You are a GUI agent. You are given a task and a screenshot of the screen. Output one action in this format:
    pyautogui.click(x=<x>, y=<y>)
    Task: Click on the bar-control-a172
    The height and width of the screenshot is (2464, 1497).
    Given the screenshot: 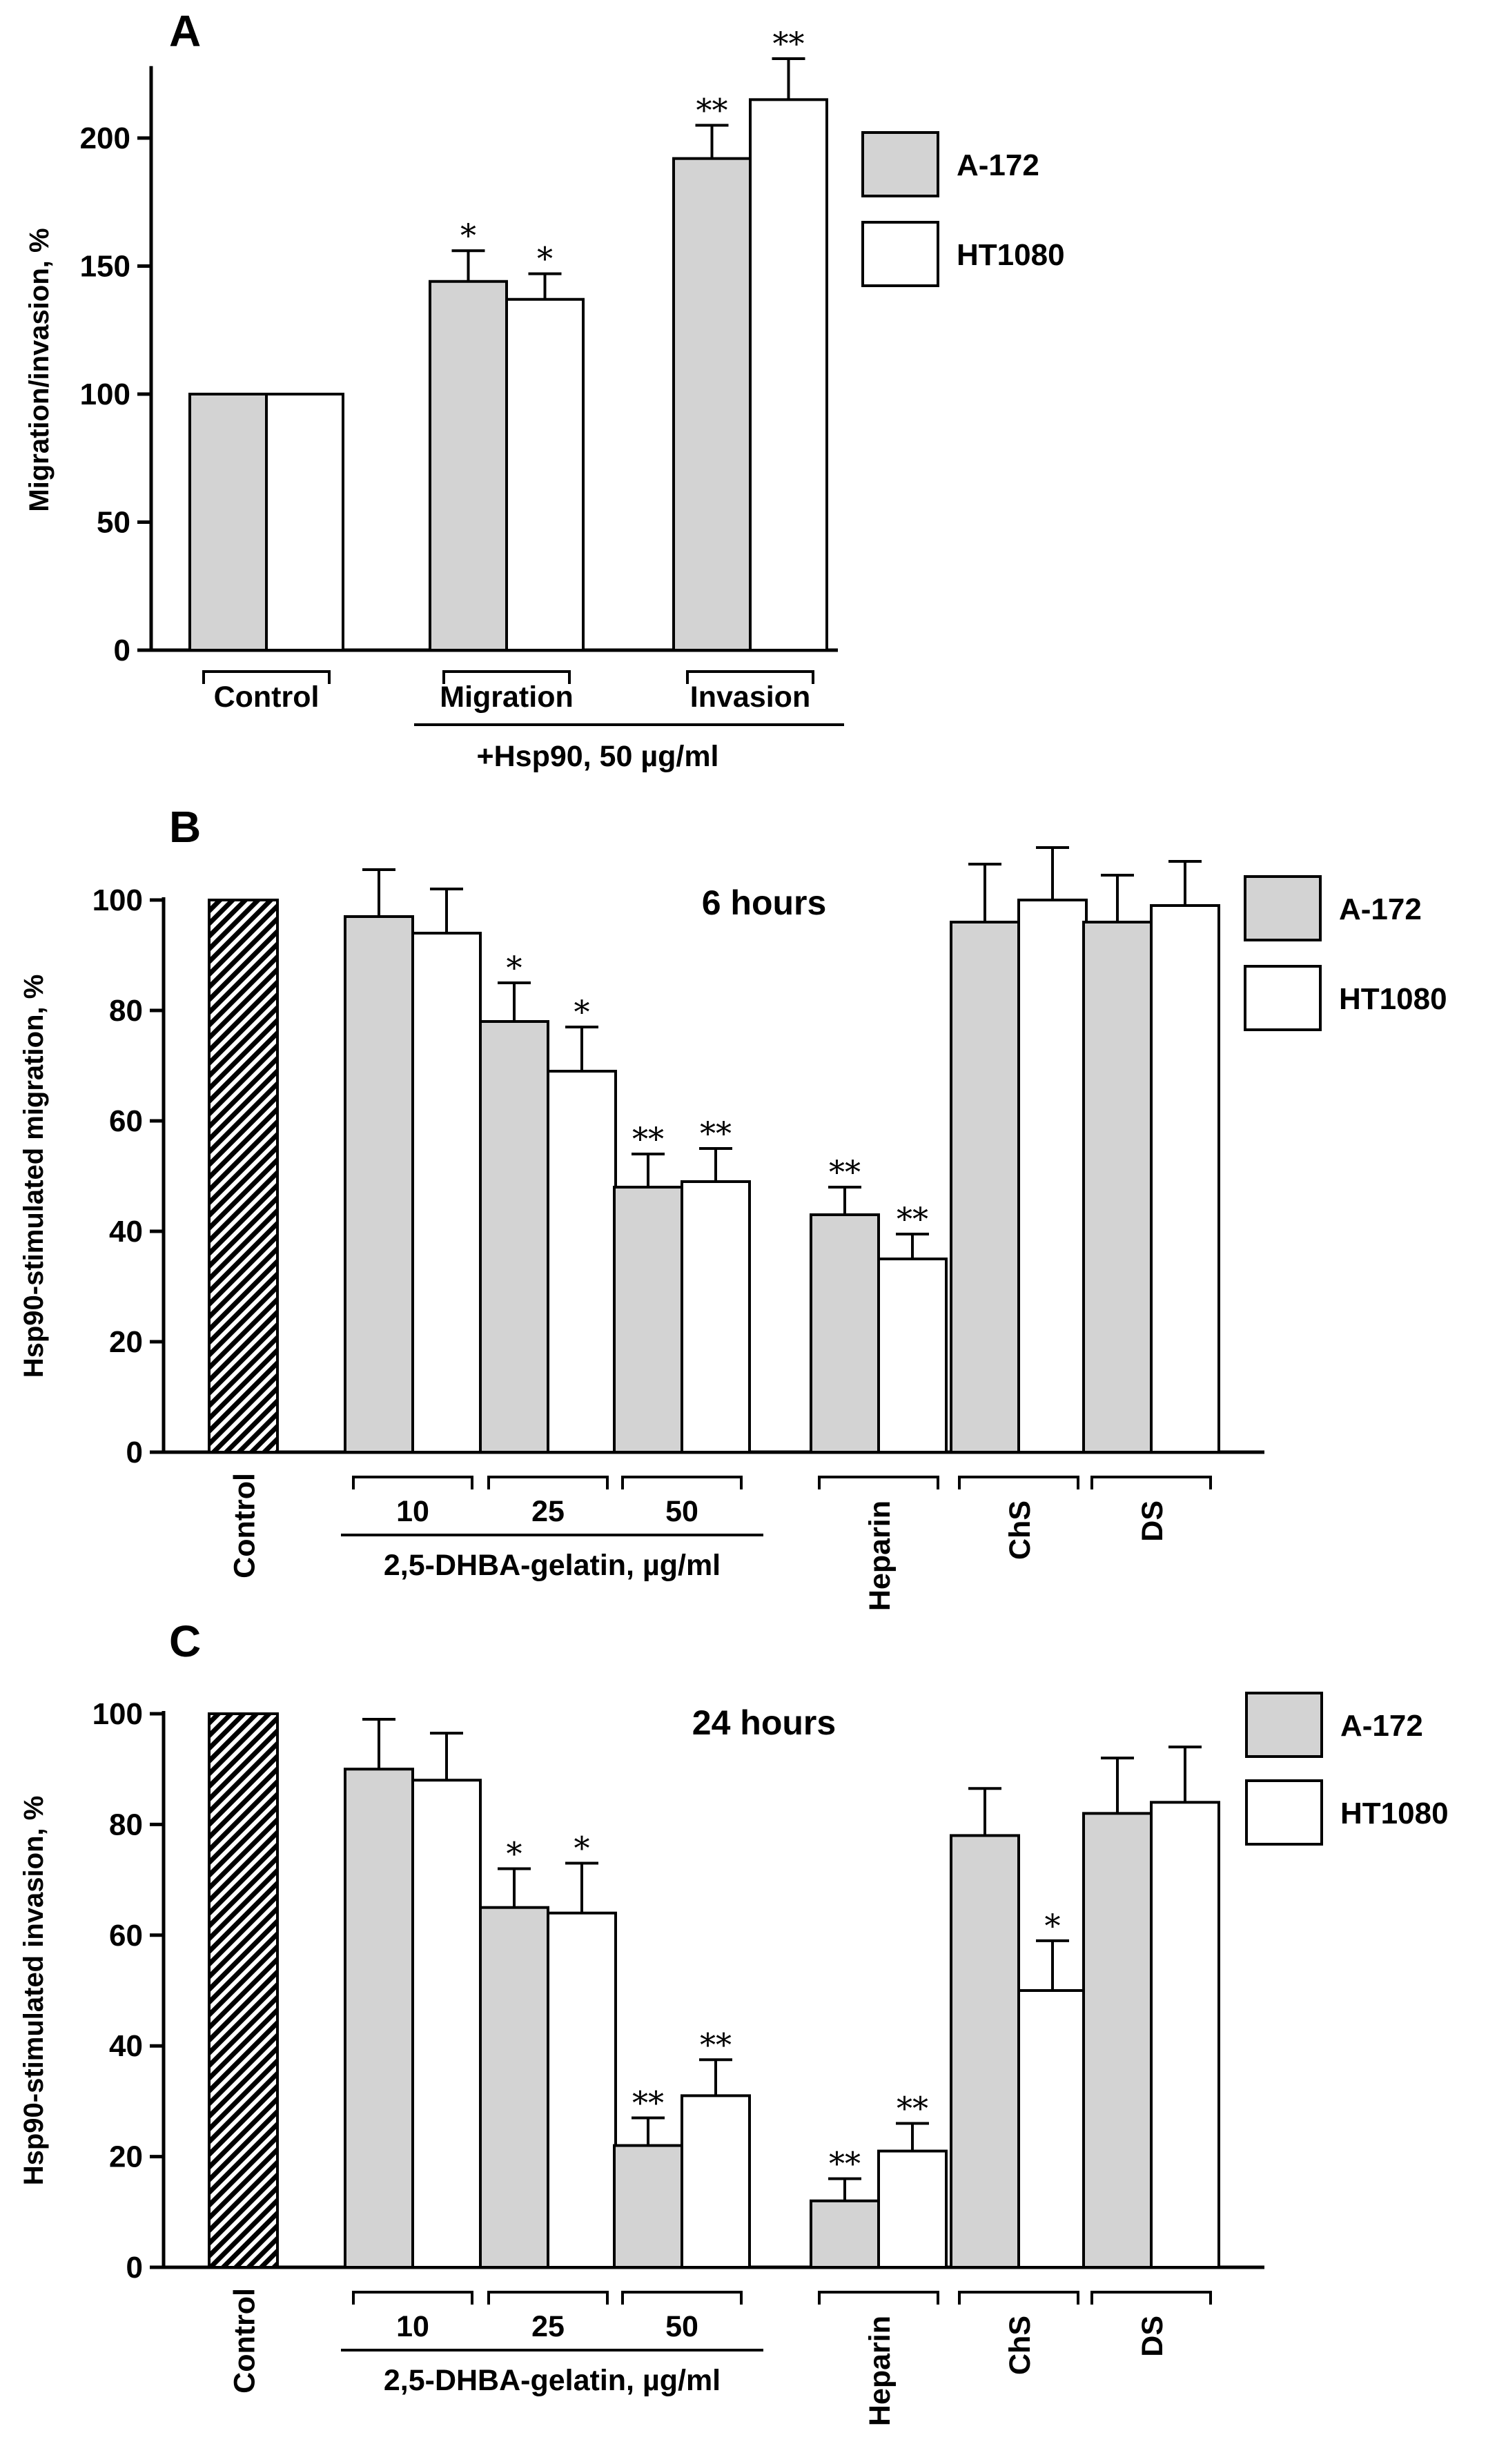 What is the action you would take?
    pyautogui.click(x=228, y=522)
    